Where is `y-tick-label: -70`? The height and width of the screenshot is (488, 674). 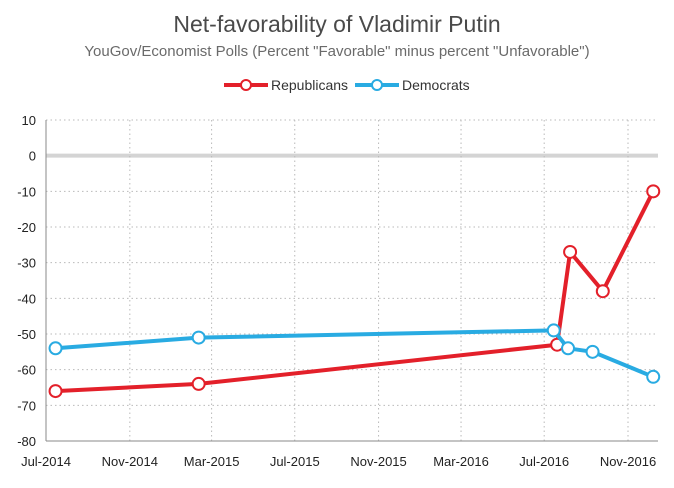
y-tick-label: -70 is located at coordinates (26, 405).